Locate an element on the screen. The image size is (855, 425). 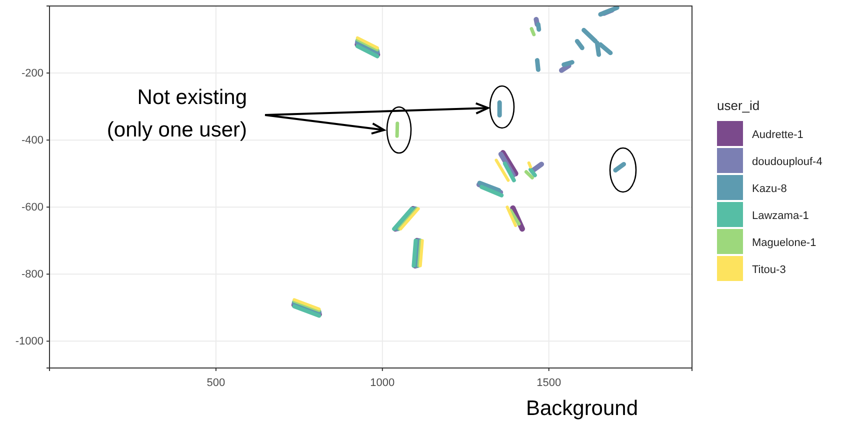
legend-label: Audrette-1 is located at coordinates (778, 134).